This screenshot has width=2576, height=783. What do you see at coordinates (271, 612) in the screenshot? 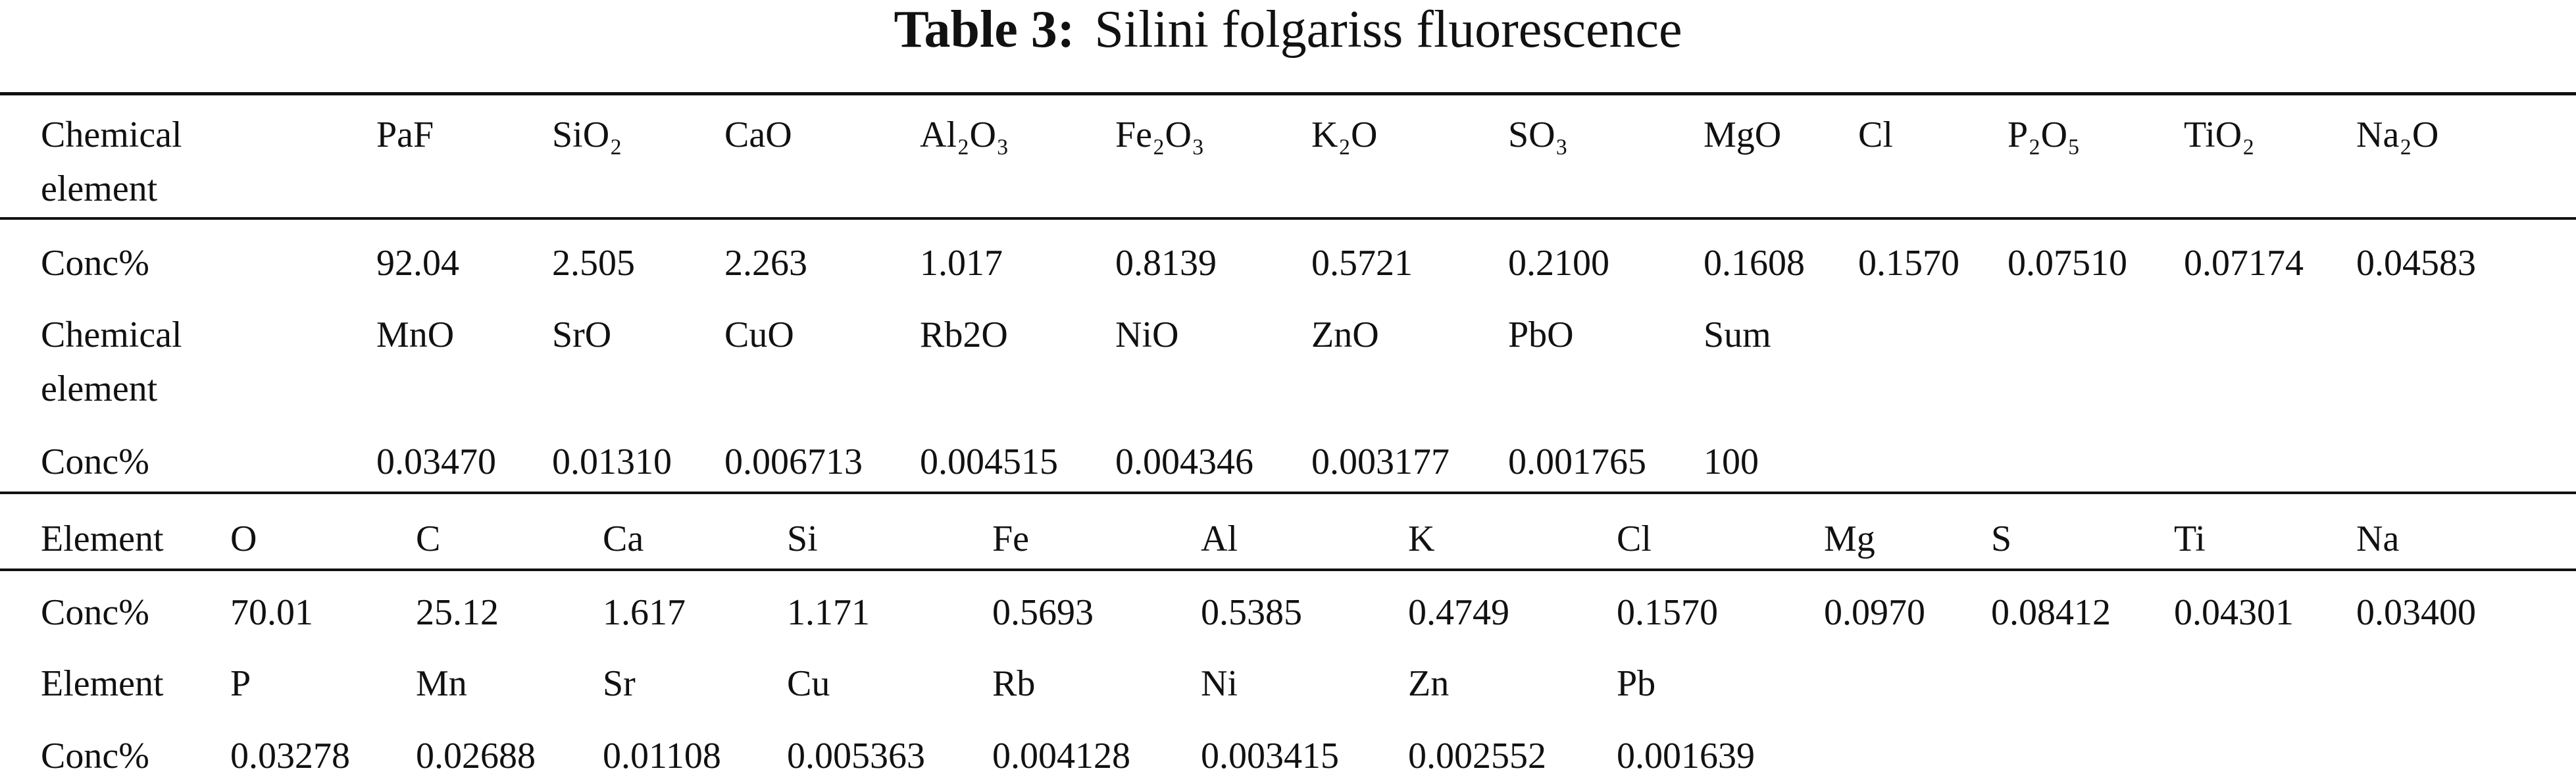
I see `table-cell: 70.01` at bounding box center [271, 612].